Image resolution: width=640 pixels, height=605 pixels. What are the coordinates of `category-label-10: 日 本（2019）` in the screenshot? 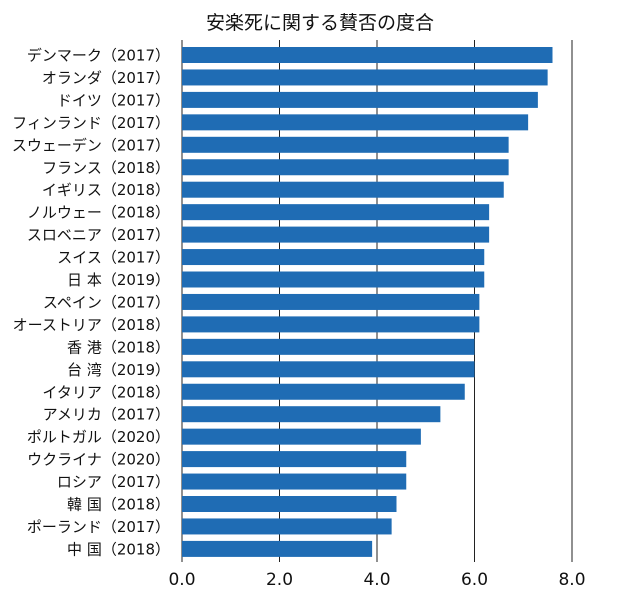 It's located at (118, 280).